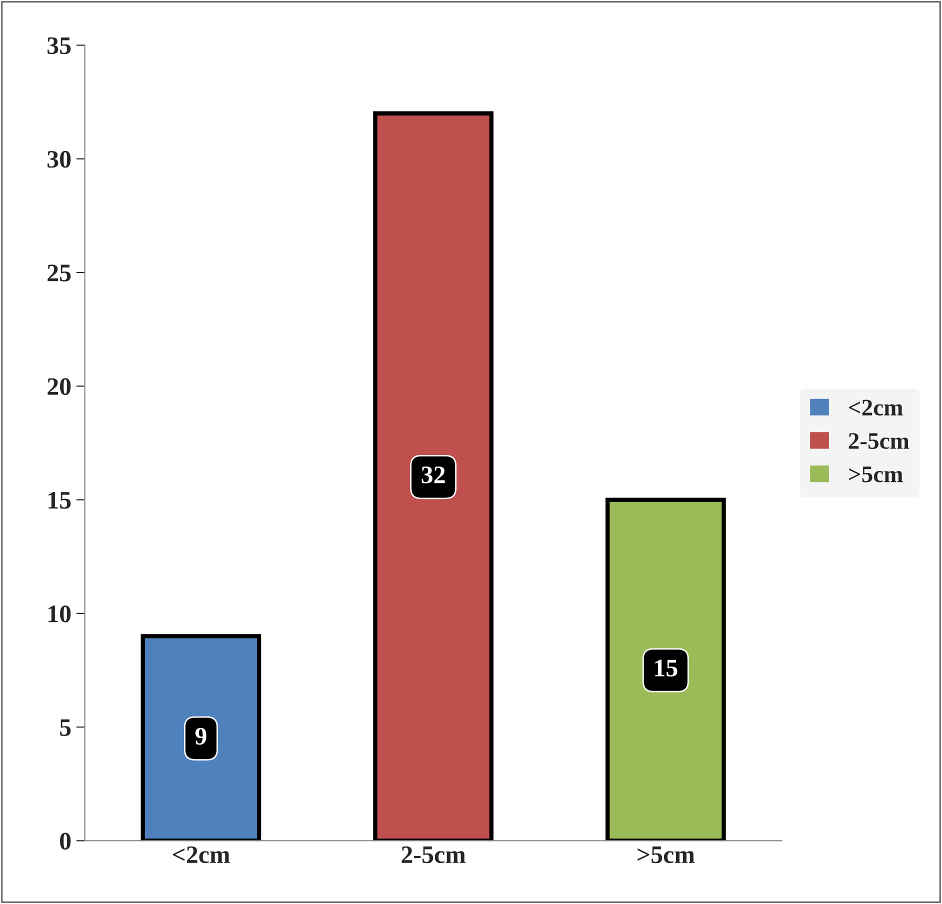 Image resolution: width=942 pixels, height=904 pixels. What do you see at coordinates (666, 668) in the screenshot?
I see `data-label: 15` at bounding box center [666, 668].